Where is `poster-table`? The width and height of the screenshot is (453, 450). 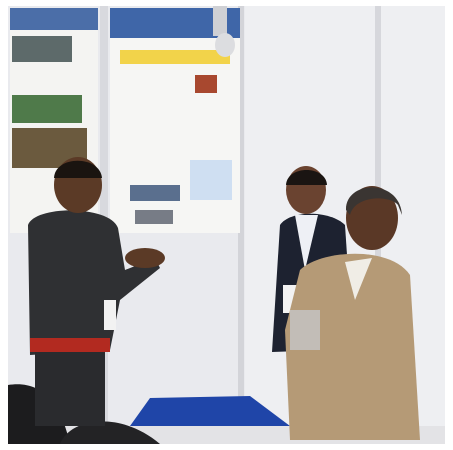 poster-table is located at coordinates (211, 180).